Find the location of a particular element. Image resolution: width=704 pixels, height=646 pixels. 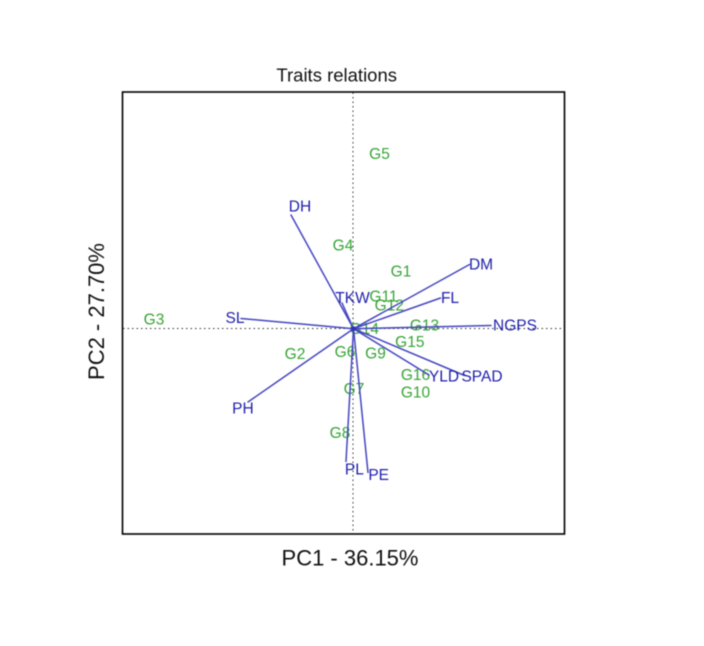

svg-text: SPAD is located at coordinates (481, 376).